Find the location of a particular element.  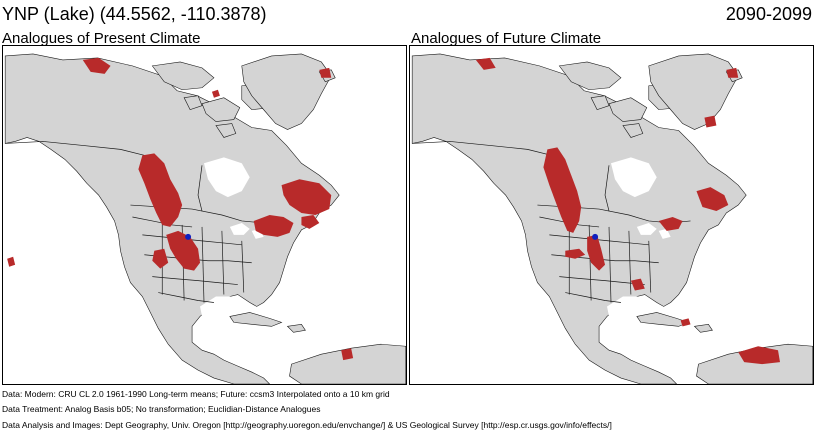

present-analogues-title: Analogues of Present Climate is located at coordinates (101, 38).